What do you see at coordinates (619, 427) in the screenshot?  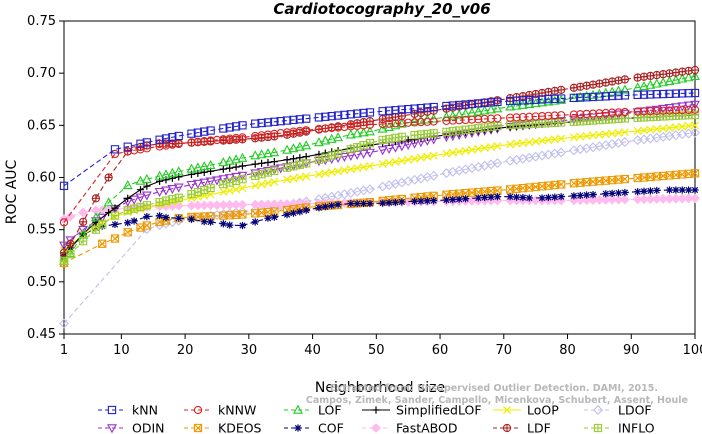 I see `legend-item-inflo: INFLO` at bounding box center [619, 427].